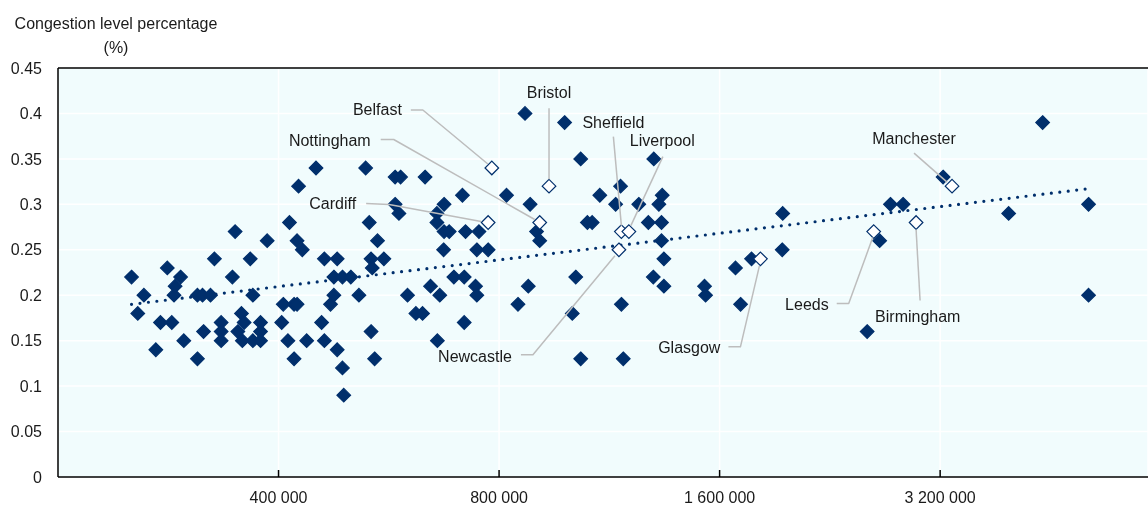 The width and height of the screenshot is (1148, 509). Describe the element at coordinates (914, 138) in the screenshot. I see `annotation: Manchester` at that location.